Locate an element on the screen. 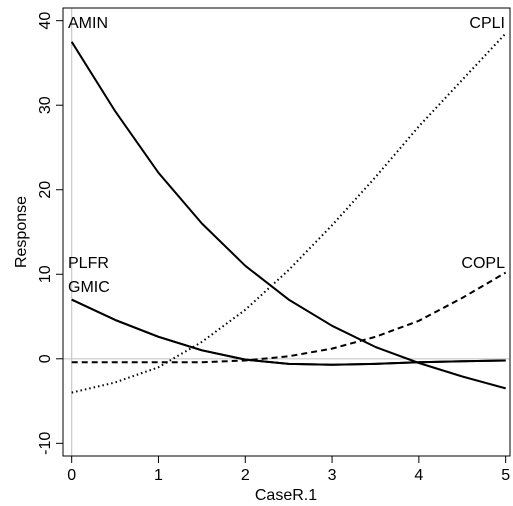 This screenshot has width=513, height=506. y-tick-label: 10 is located at coordinates (45, 274).